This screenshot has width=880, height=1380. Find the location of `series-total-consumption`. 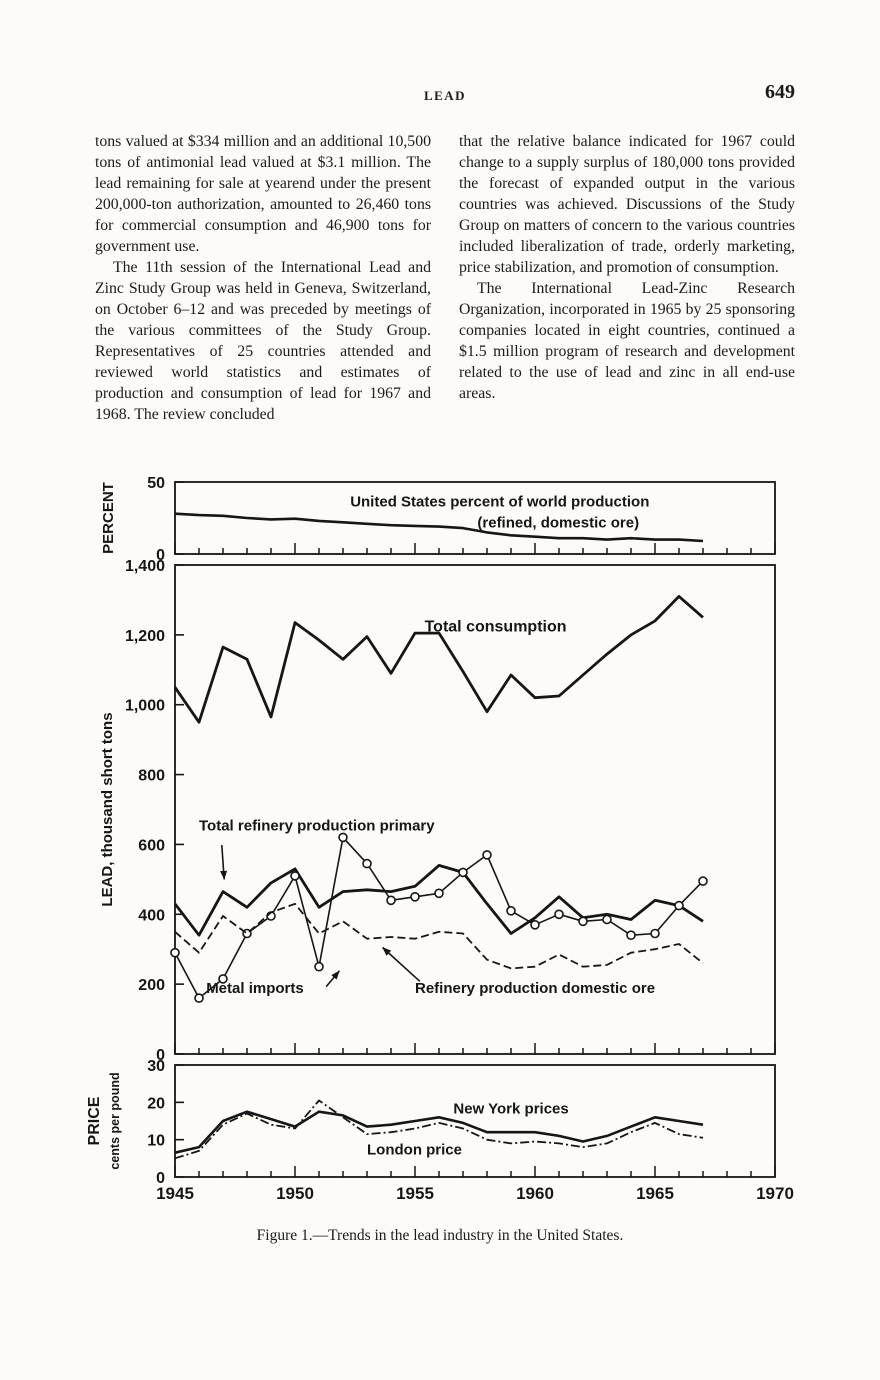

series-total-consumption is located at coordinates (438, 659).